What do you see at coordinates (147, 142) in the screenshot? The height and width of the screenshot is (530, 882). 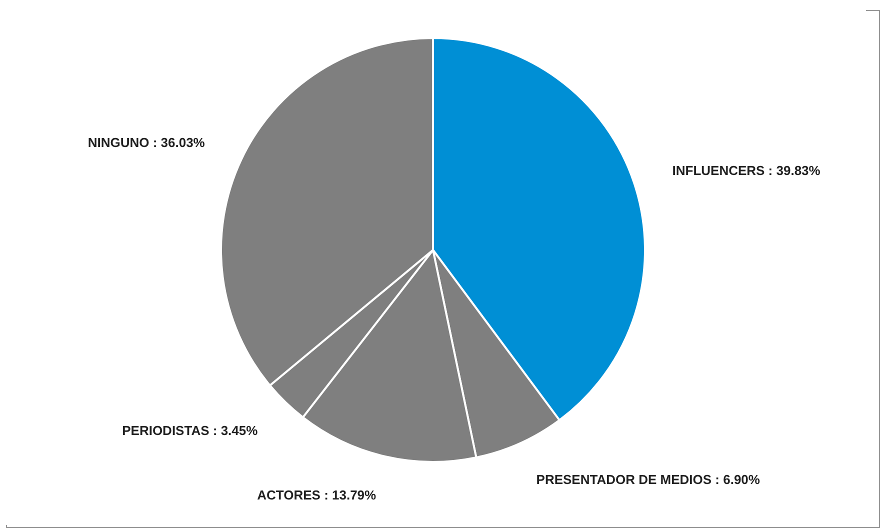 I see `slice-label: NINGUNO : 36.03%` at bounding box center [147, 142].